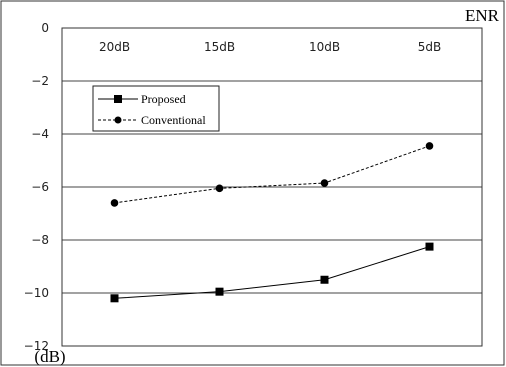 This screenshot has width=506, height=367. Describe the element at coordinates (36, 293) in the screenshot. I see `y-tick-label: −10` at that location.